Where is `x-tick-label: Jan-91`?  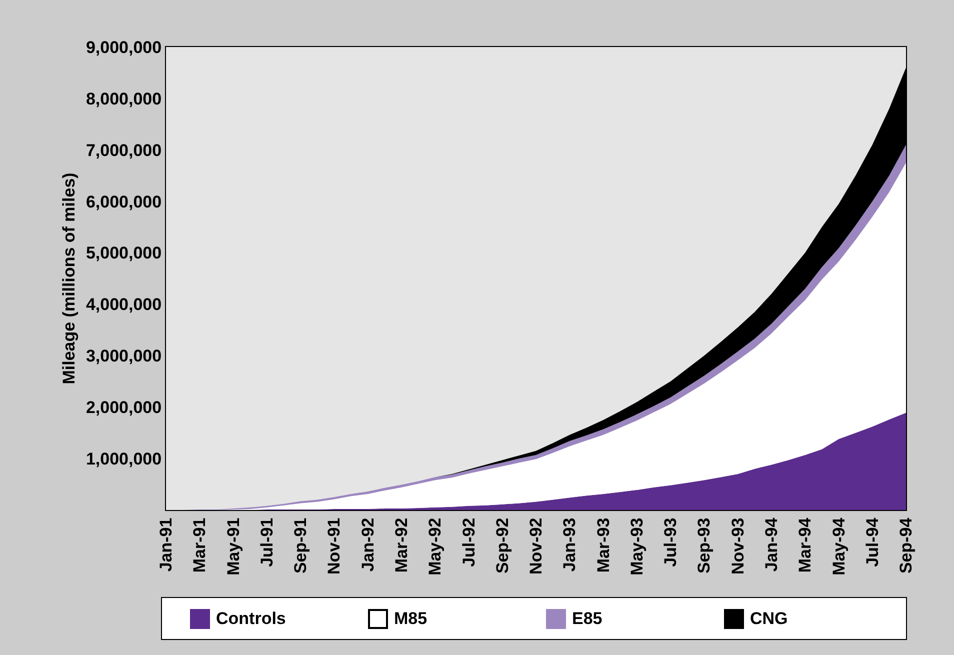
x-tick-label: Jan-91 is located at coordinates (166, 545).